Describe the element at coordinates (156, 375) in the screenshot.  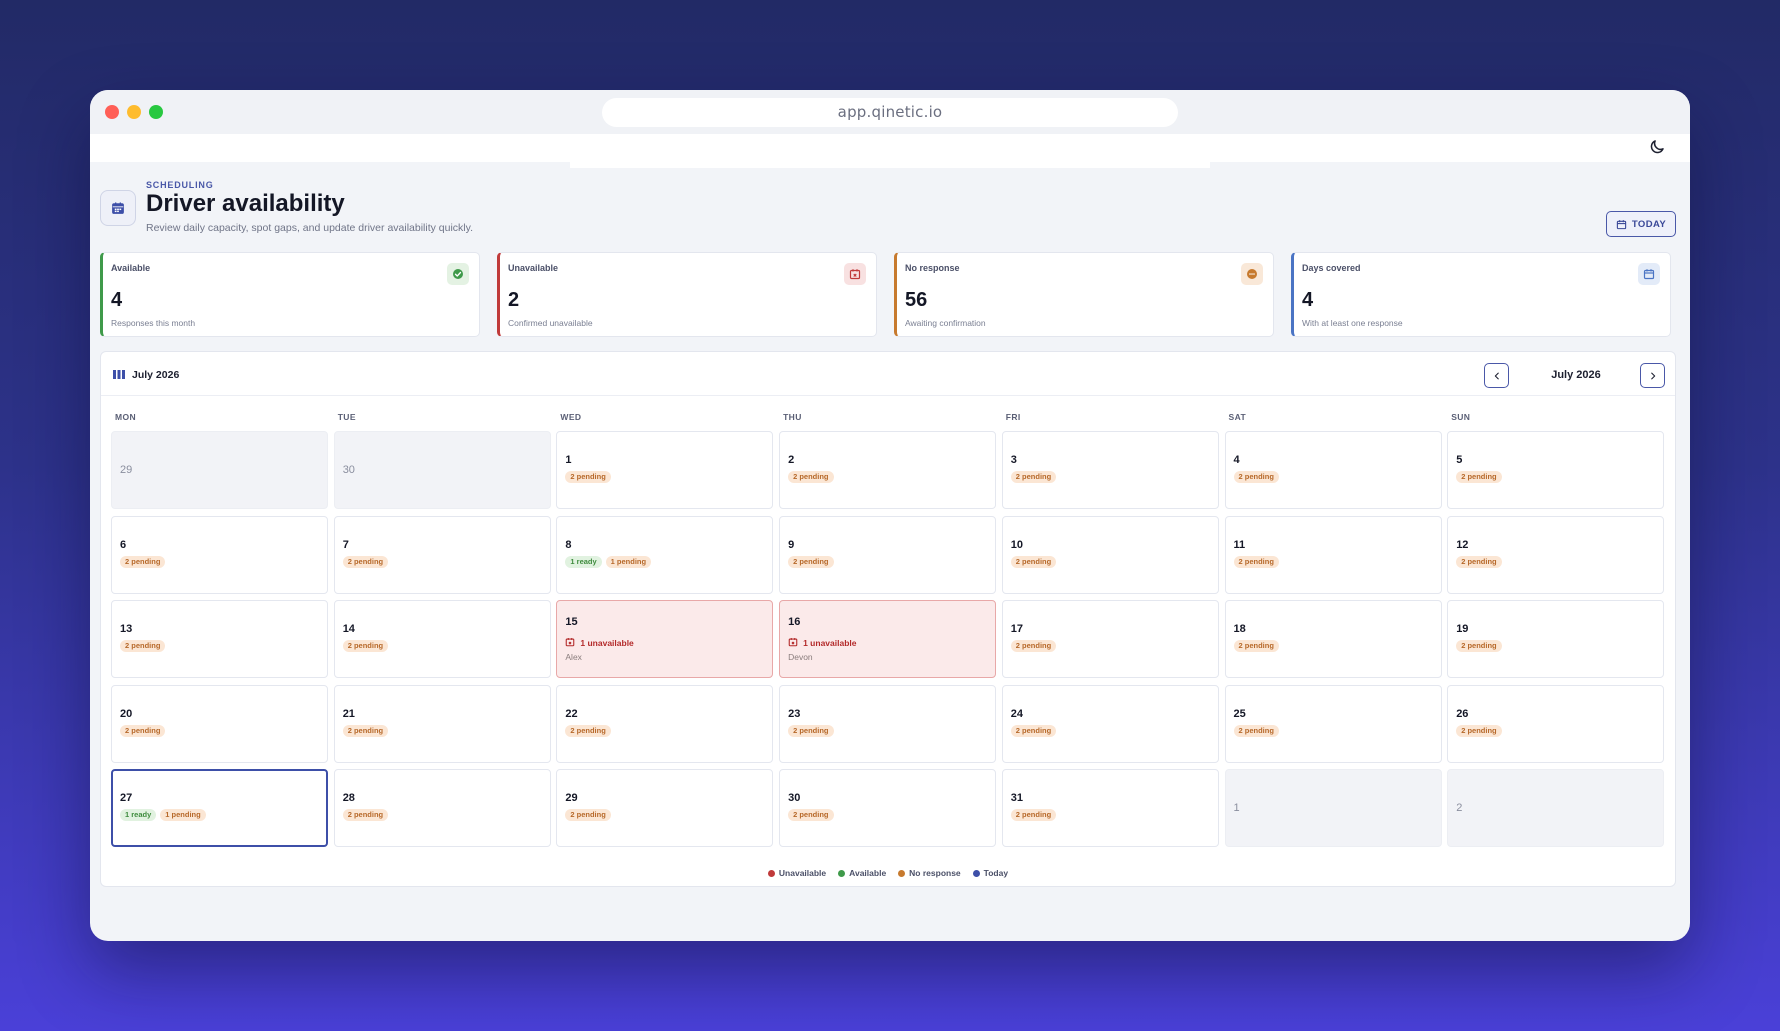
I see `calendar-view-title: July 2026` at that location.